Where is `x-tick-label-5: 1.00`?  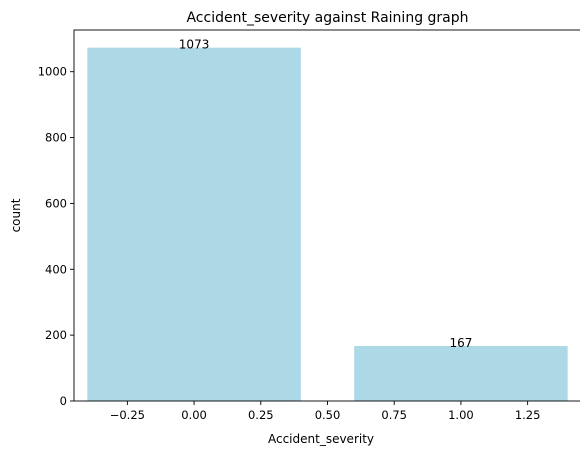
x-tick-label-5: 1.00 is located at coordinates (461, 415).